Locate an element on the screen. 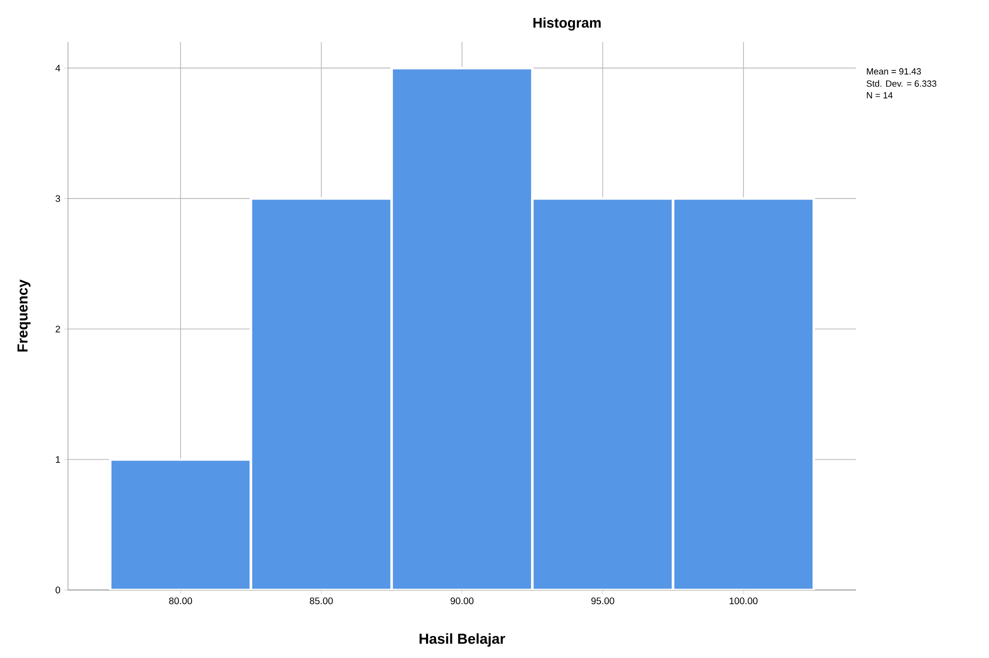  y-tick-label: 4 is located at coordinates (57, 68).